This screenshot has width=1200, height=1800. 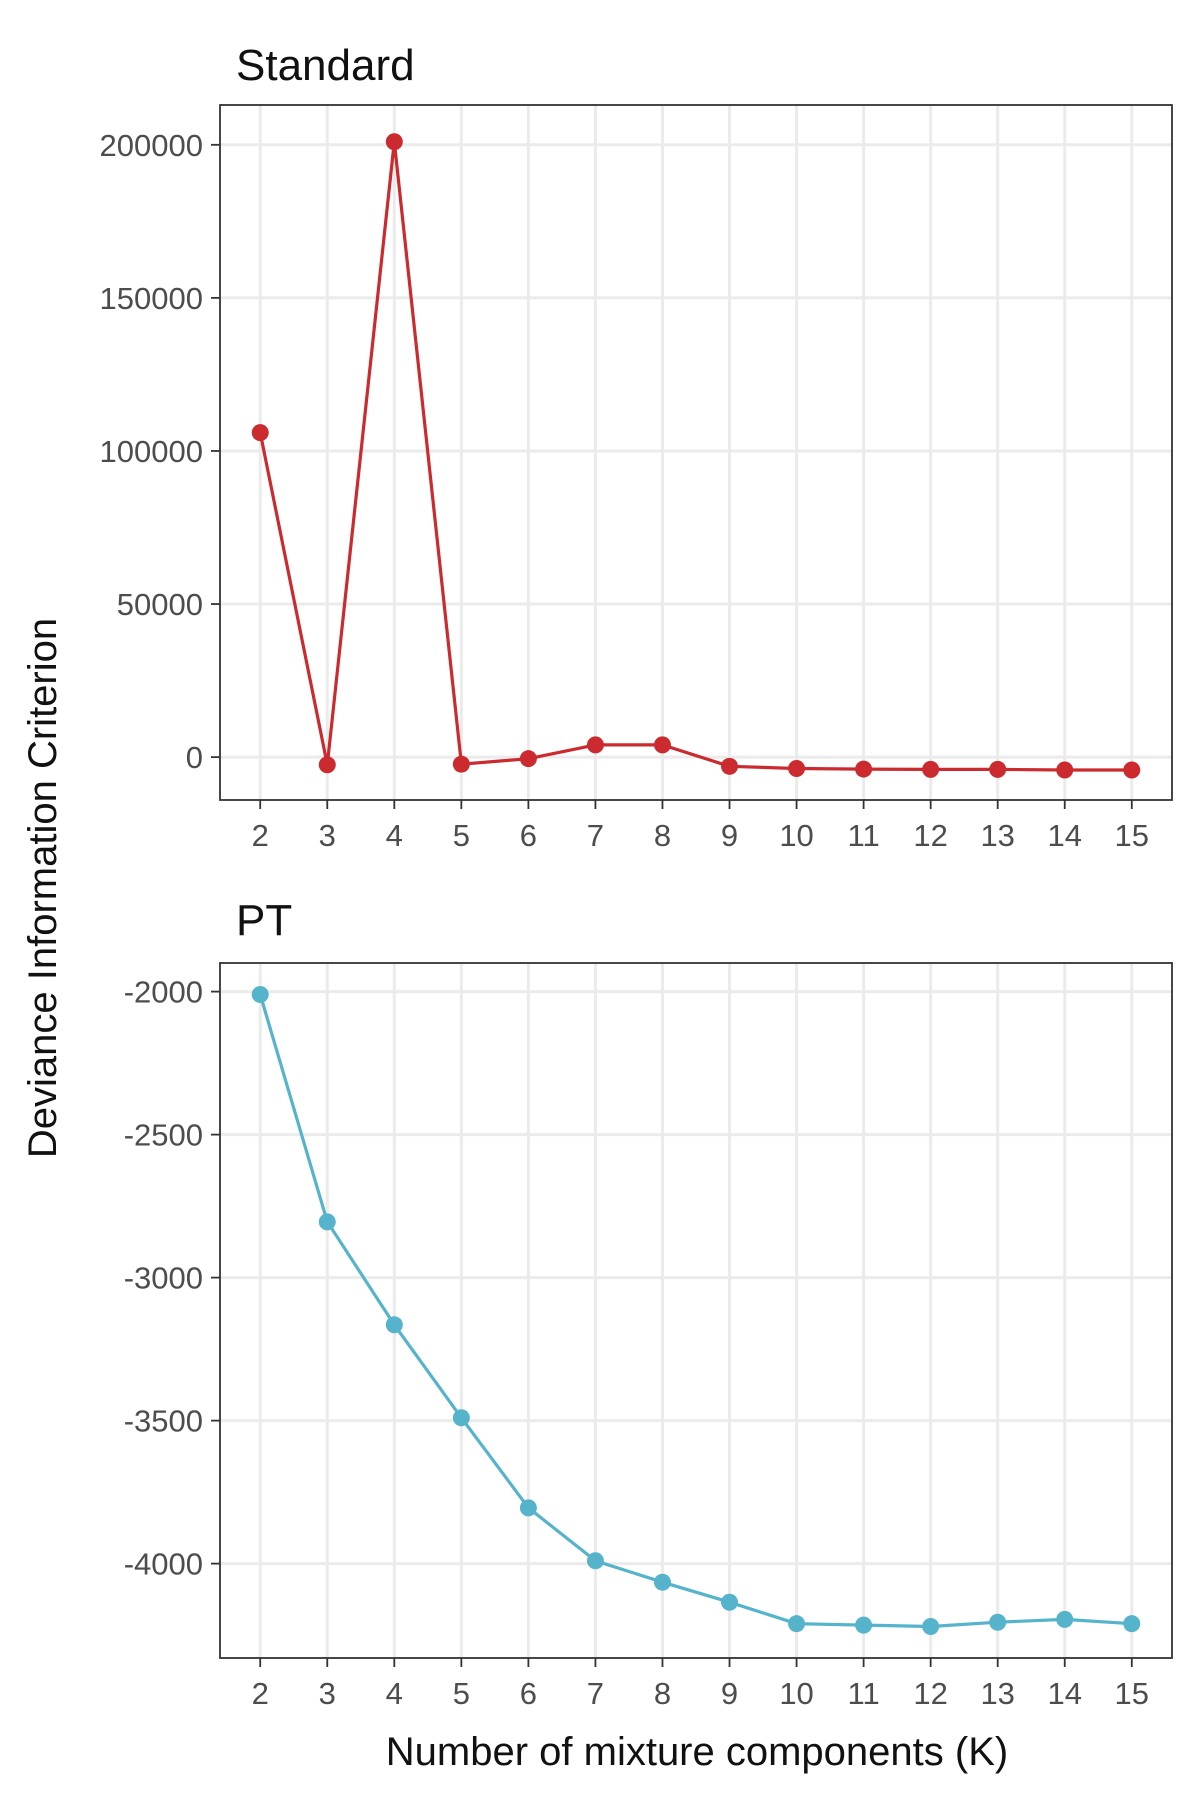 I want to click on standard-y-tick-label: 50000, so click(x=160, y=604).